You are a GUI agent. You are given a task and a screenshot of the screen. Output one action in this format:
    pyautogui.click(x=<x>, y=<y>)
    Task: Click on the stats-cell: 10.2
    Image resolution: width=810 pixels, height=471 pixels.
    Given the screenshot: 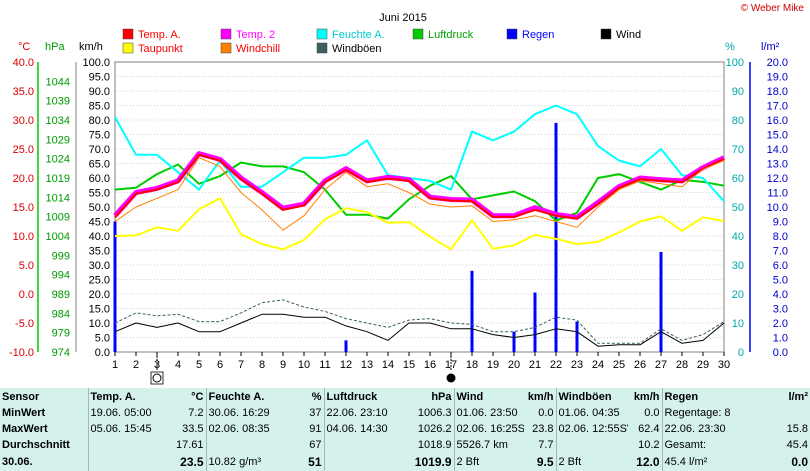 What is the action you would take?
    pyautogui.click(x=649, y=445)
    